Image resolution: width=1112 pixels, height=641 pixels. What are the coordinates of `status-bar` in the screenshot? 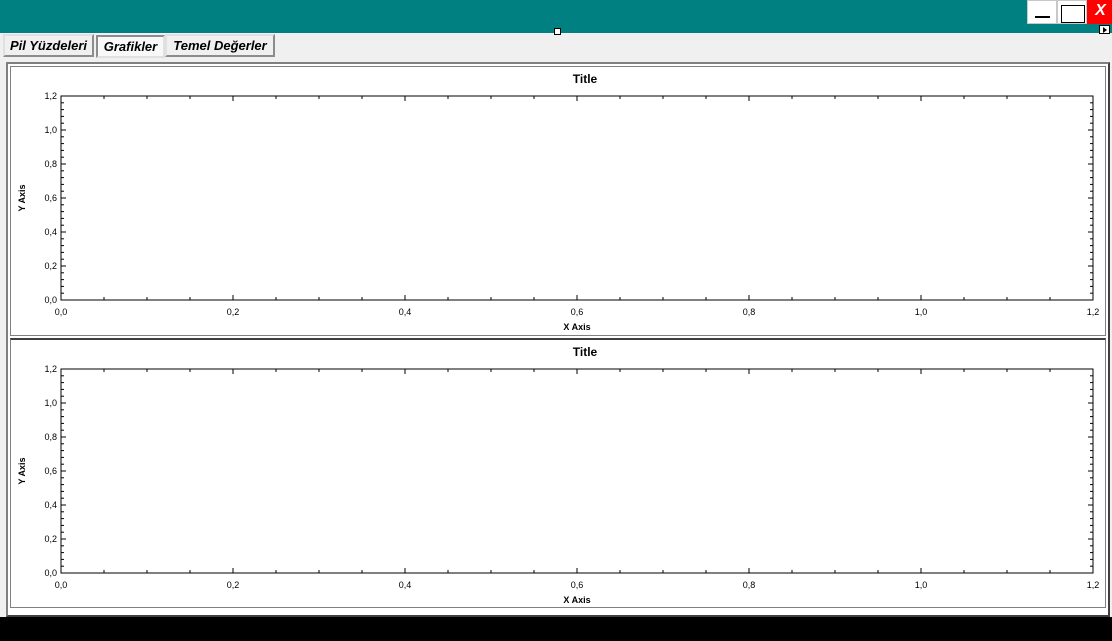 It's located at (556, 629).